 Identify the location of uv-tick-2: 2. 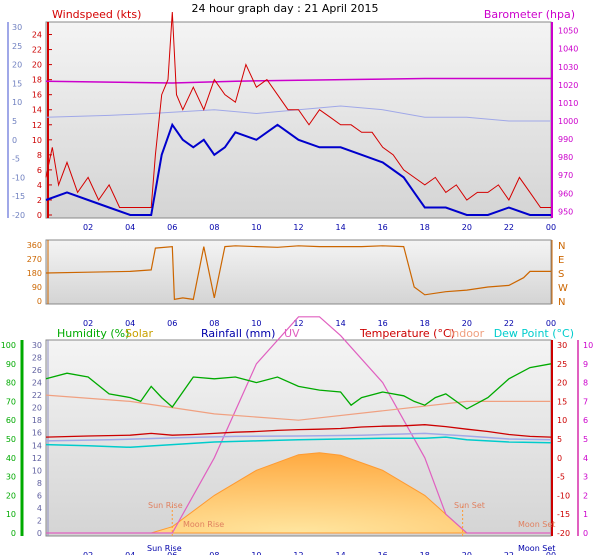
(585, 495).